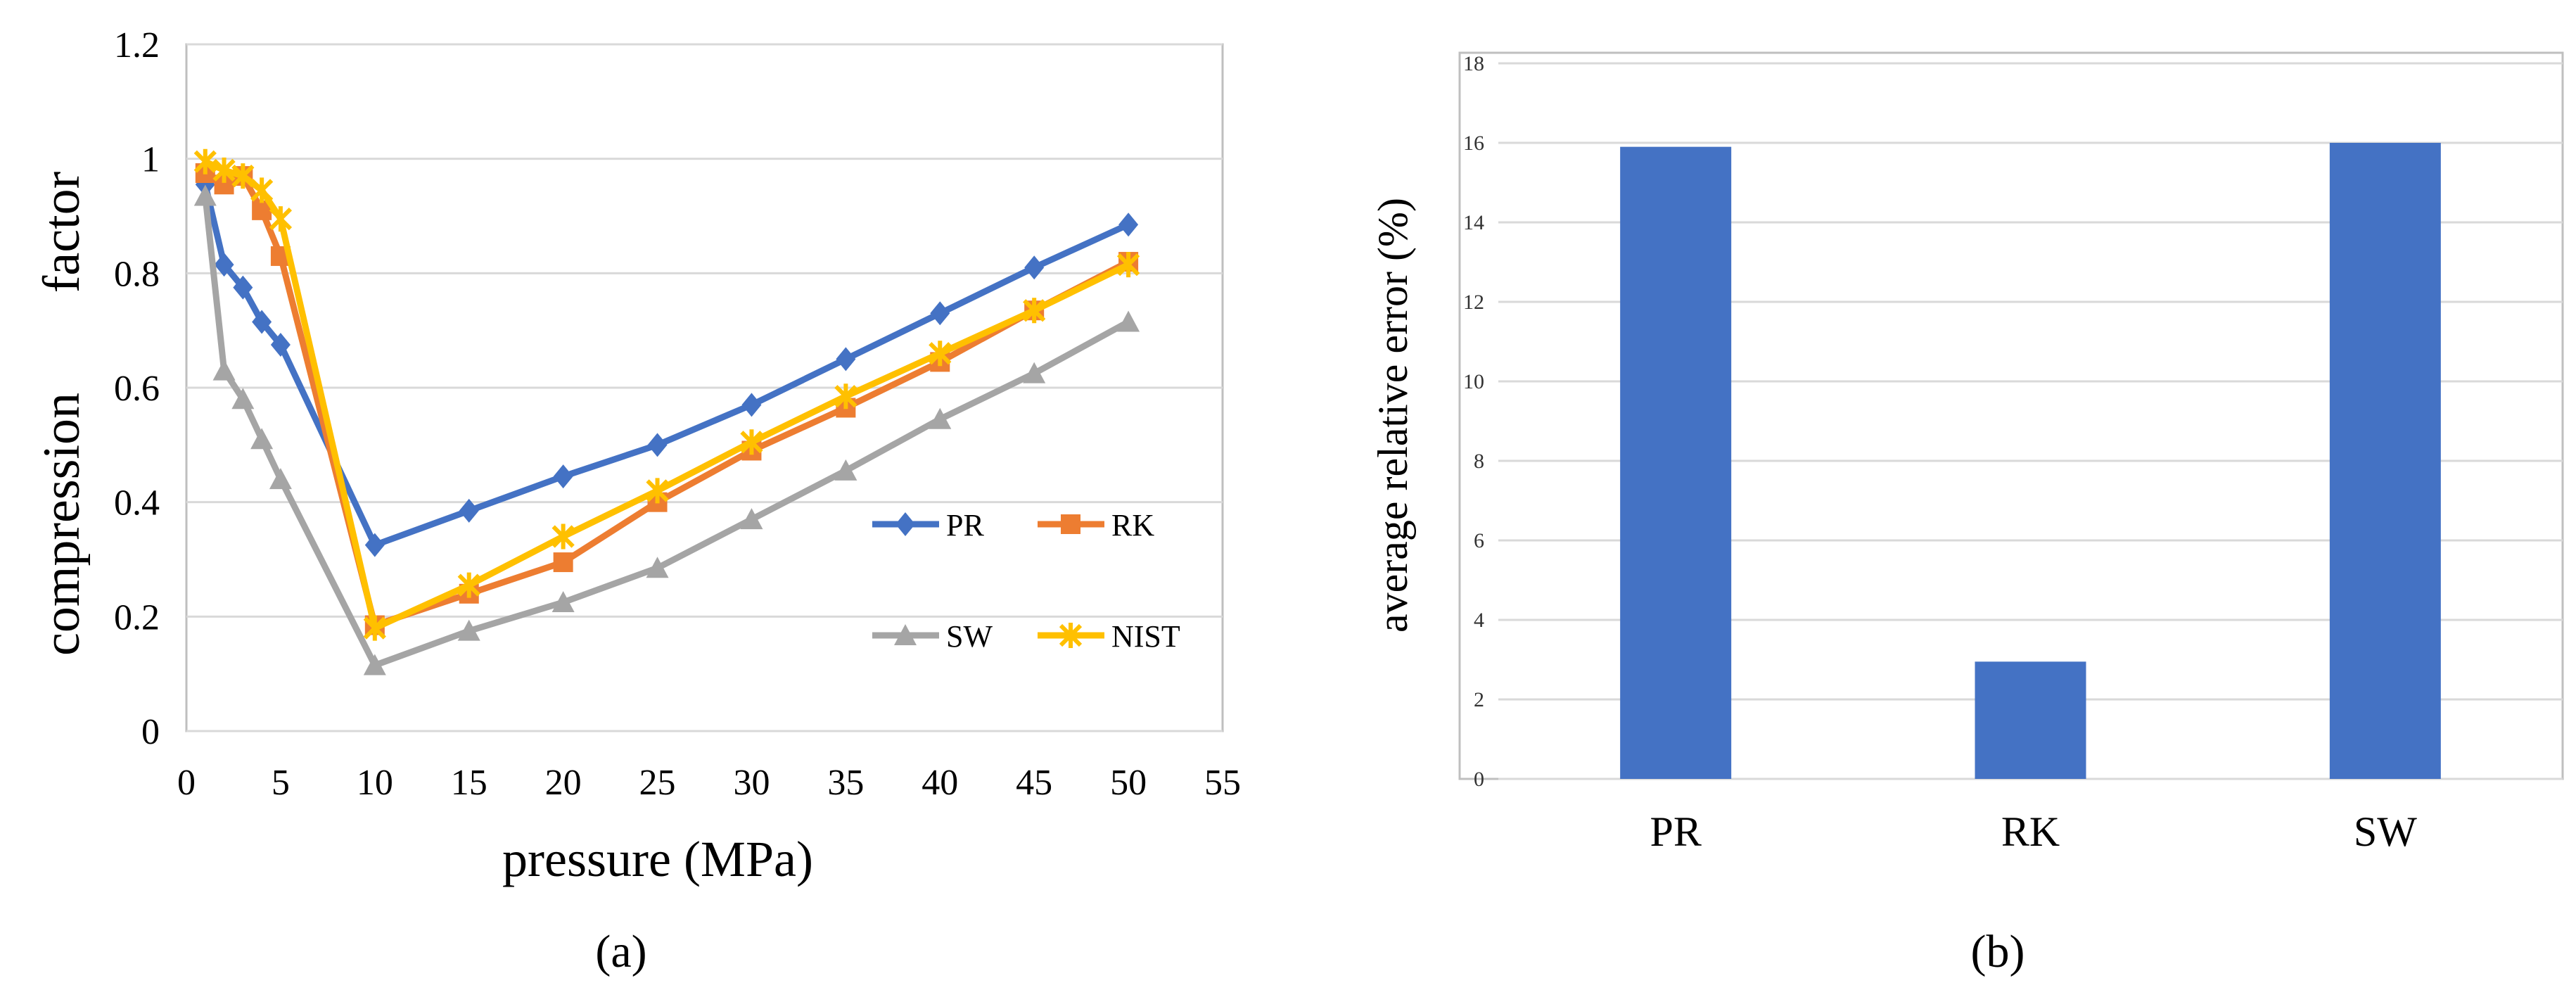  What do you see at coordinates (2385, 461) in the screenshot?
I see `chart-b-bar-sw` at bounding box center [2385, 461].